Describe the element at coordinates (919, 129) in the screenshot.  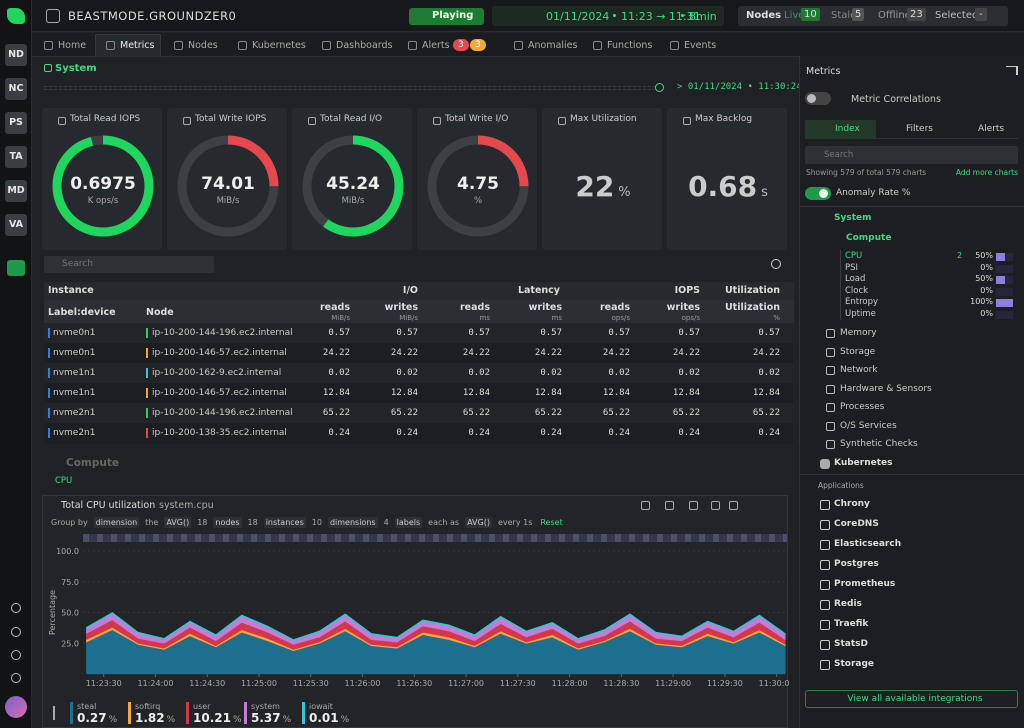
I see `panel-tab: Filters` at that location.